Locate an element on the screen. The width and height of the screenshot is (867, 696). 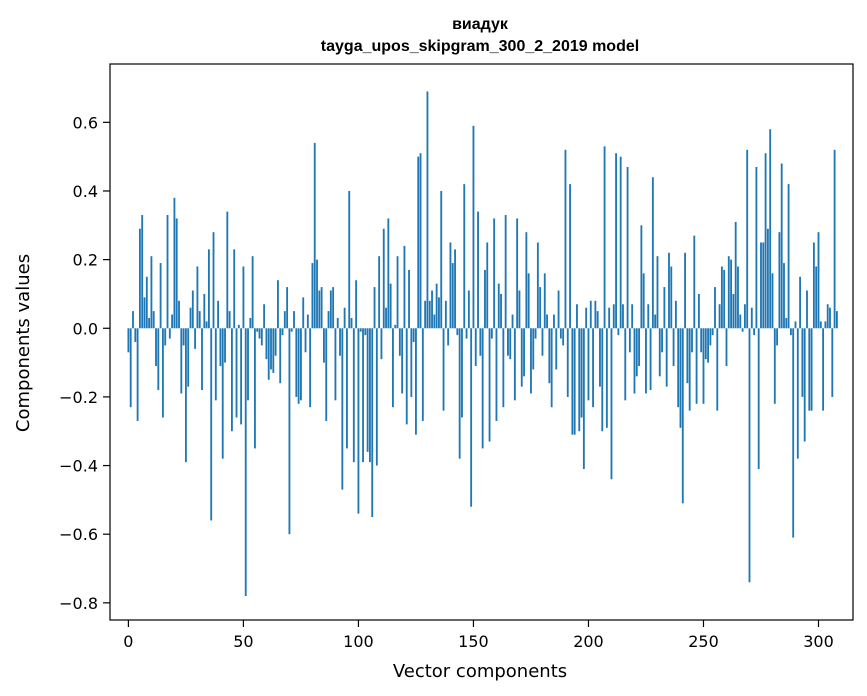
x-tick-label: 100 is located at coordinates (358, 641).